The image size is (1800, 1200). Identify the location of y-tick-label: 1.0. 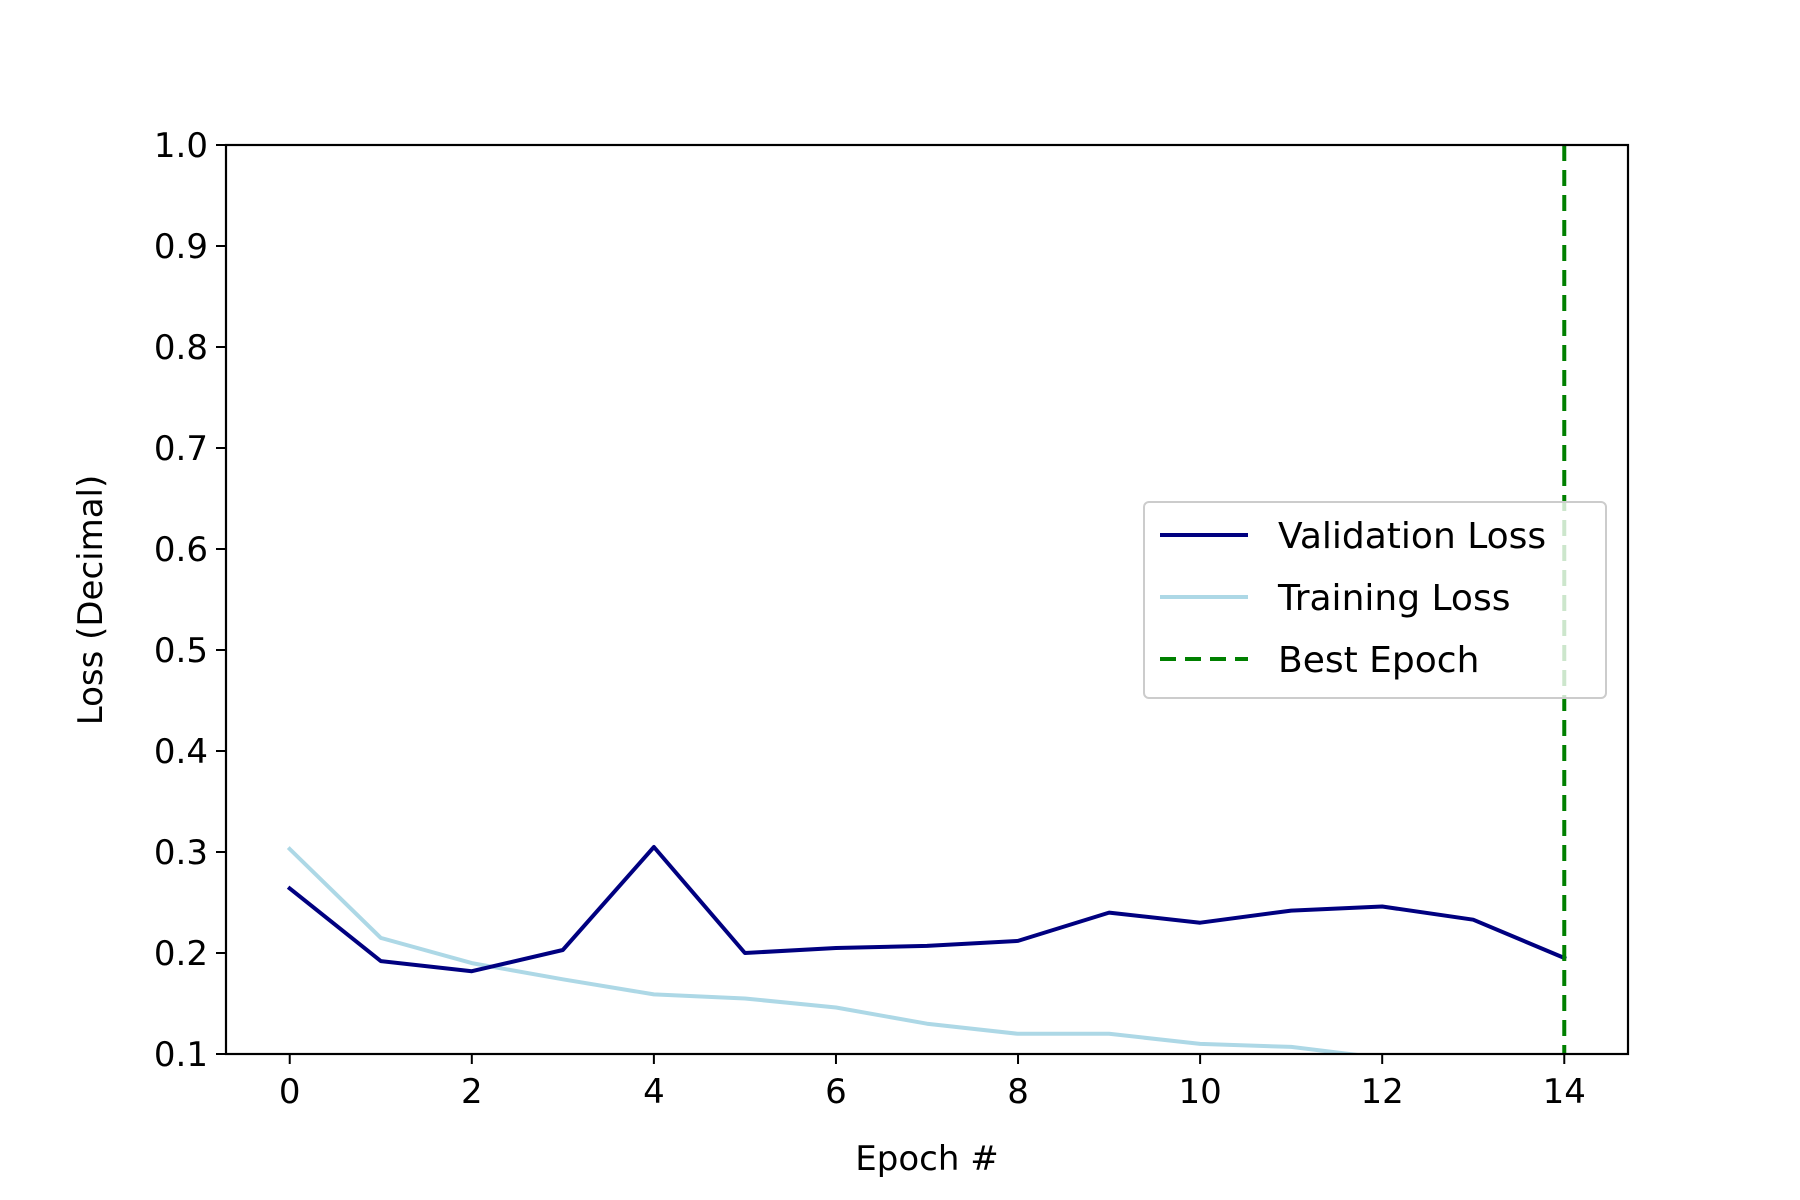
(181, 146).